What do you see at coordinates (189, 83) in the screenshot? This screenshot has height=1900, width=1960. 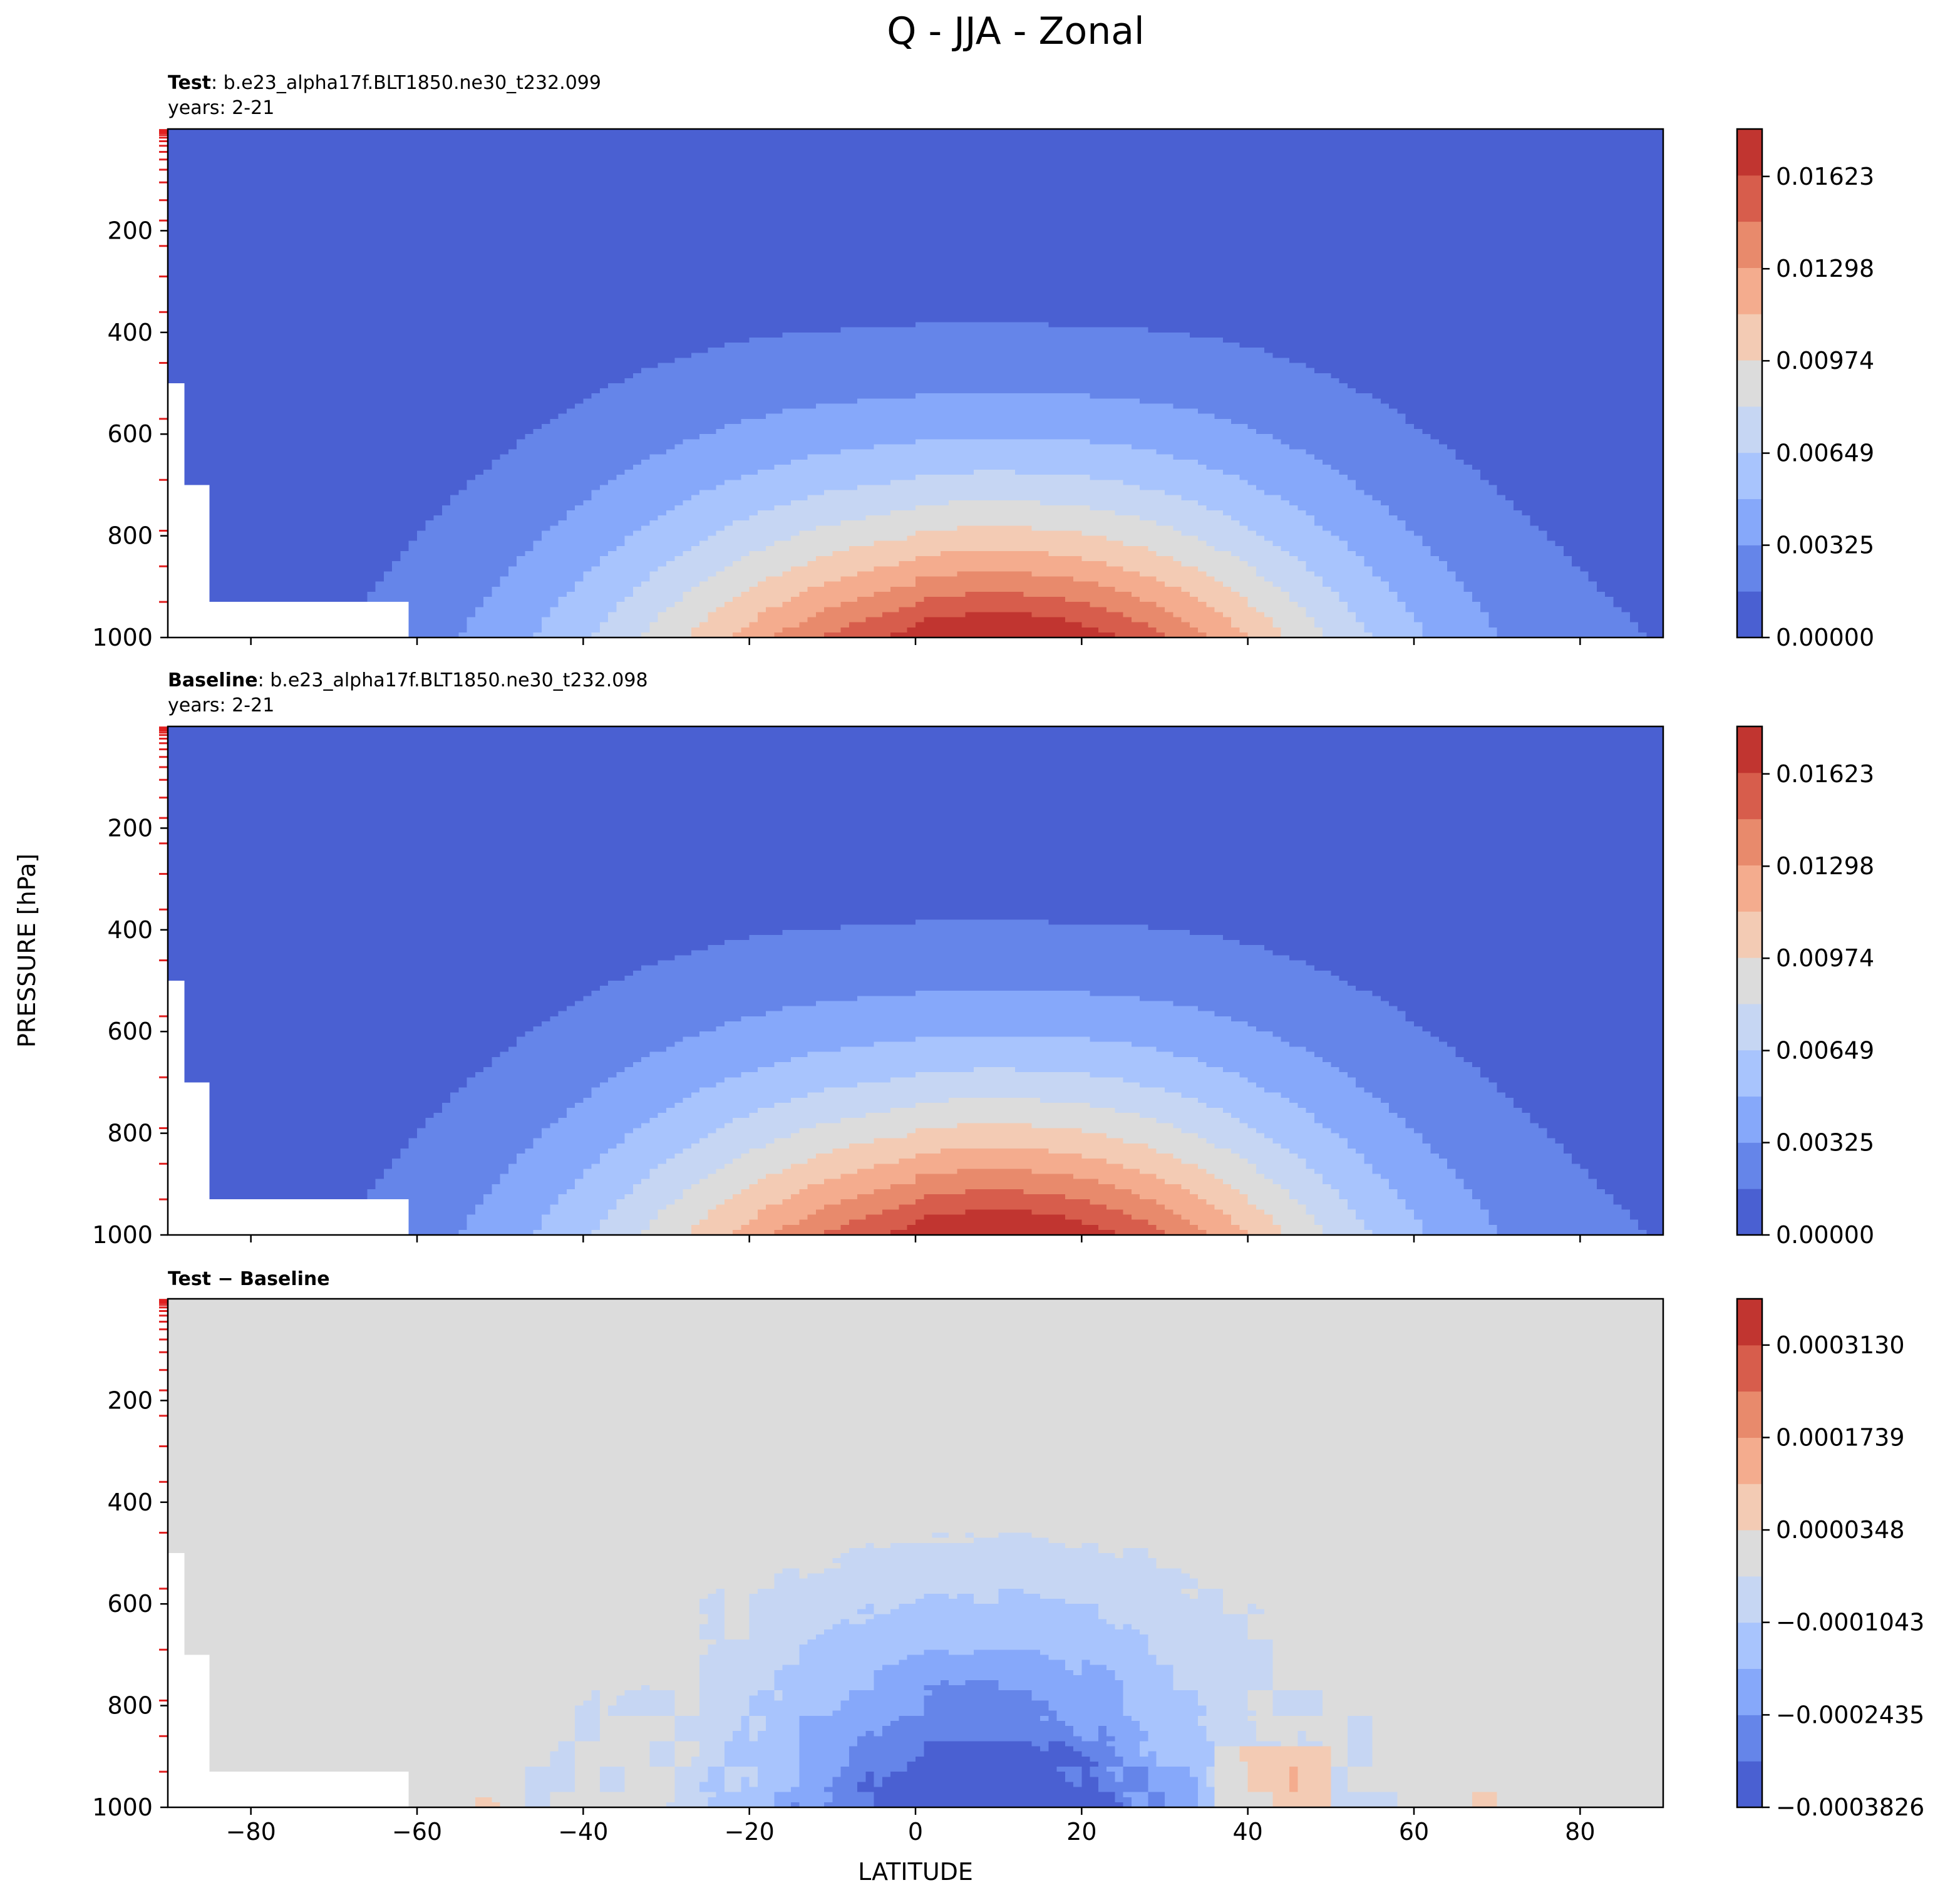 I see `panel-header-bold: Test` at bounding box center [189, 83].